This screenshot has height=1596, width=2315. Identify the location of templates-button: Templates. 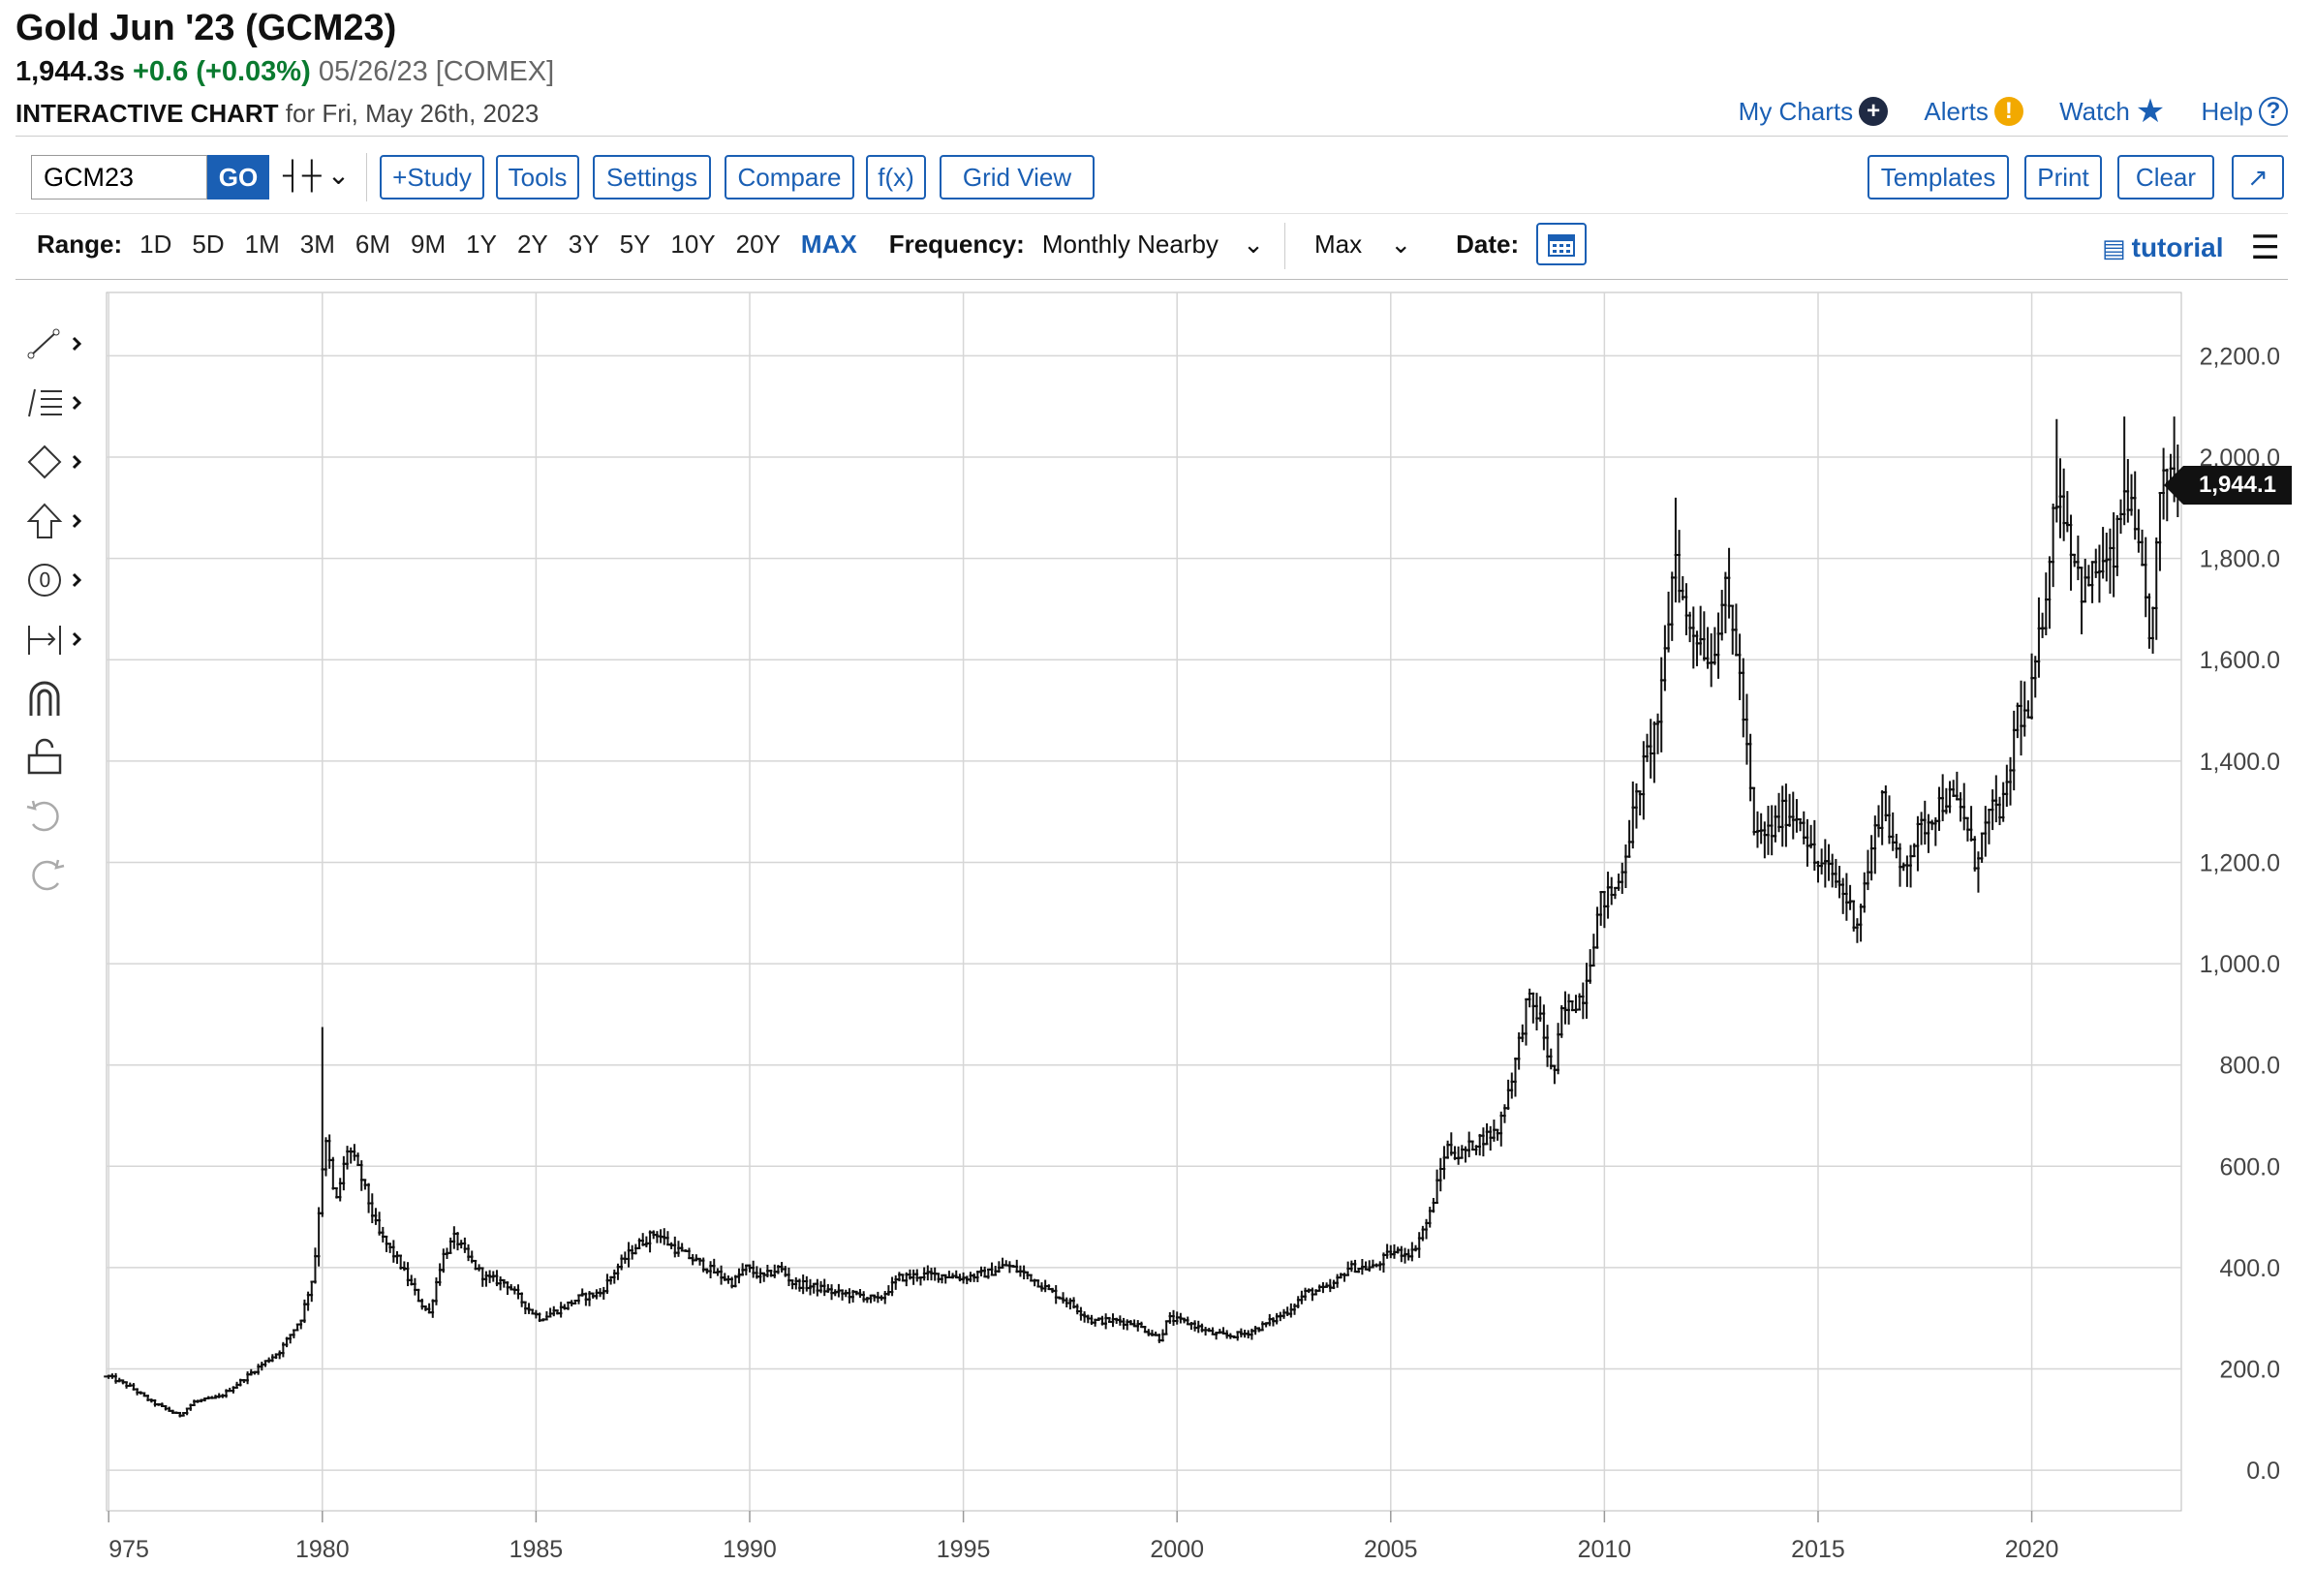
(1938, 177).